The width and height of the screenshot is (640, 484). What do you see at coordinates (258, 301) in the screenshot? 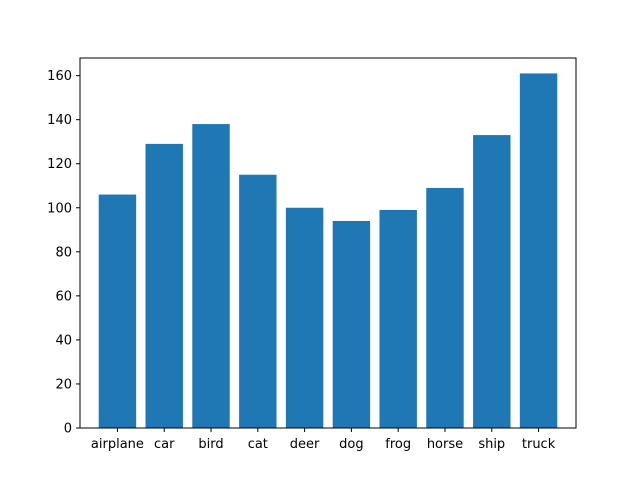
I see `bar-cat` at bounding box center [258, 301].